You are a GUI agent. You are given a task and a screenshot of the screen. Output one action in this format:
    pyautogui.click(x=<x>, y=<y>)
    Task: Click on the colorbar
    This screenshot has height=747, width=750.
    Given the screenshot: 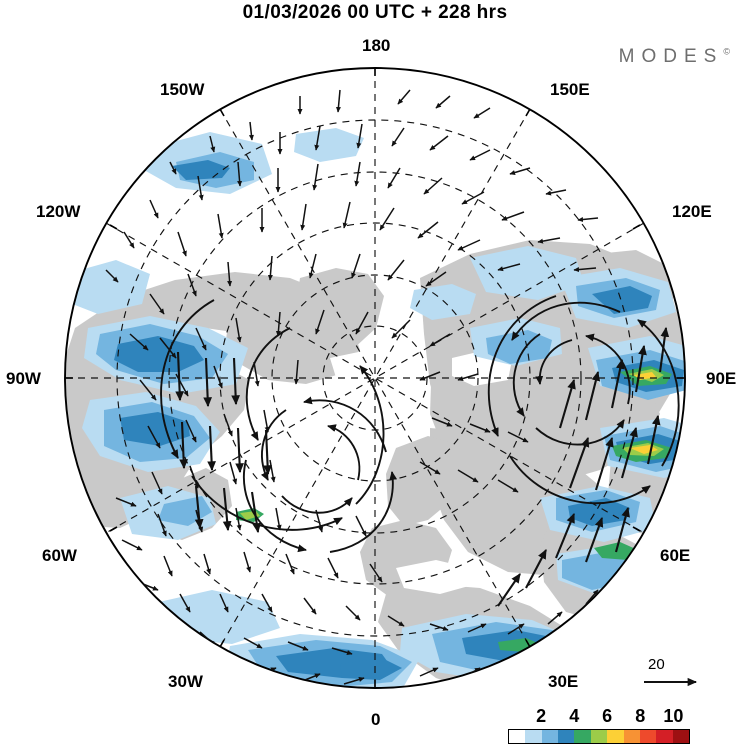 What is the action you would take?
    pyautogui.click(x=599, y=736)
    